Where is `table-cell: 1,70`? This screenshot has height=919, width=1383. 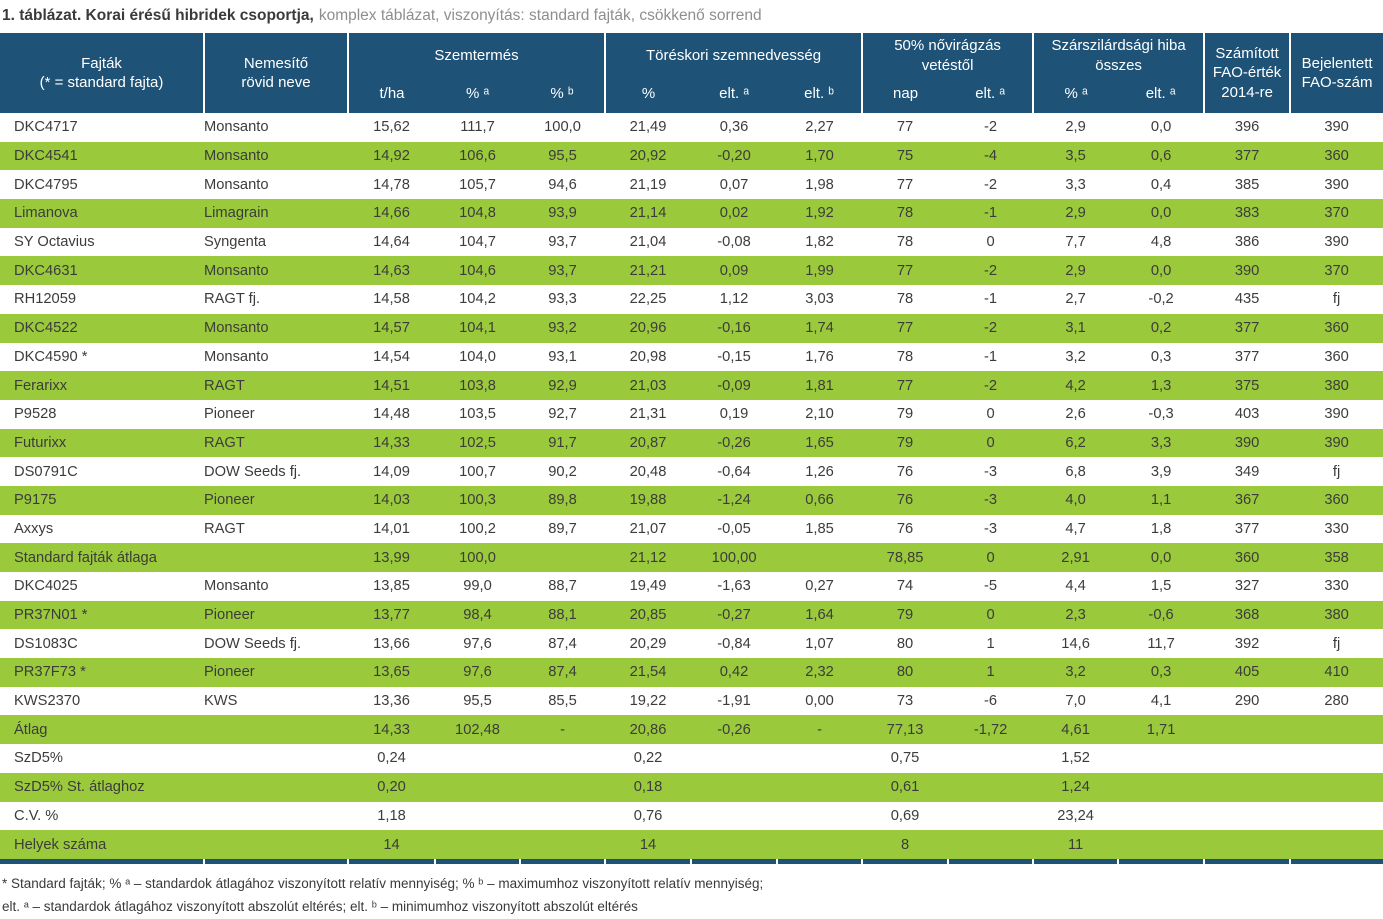
table-cell: 1,70 is located at coordinates (820, 156).